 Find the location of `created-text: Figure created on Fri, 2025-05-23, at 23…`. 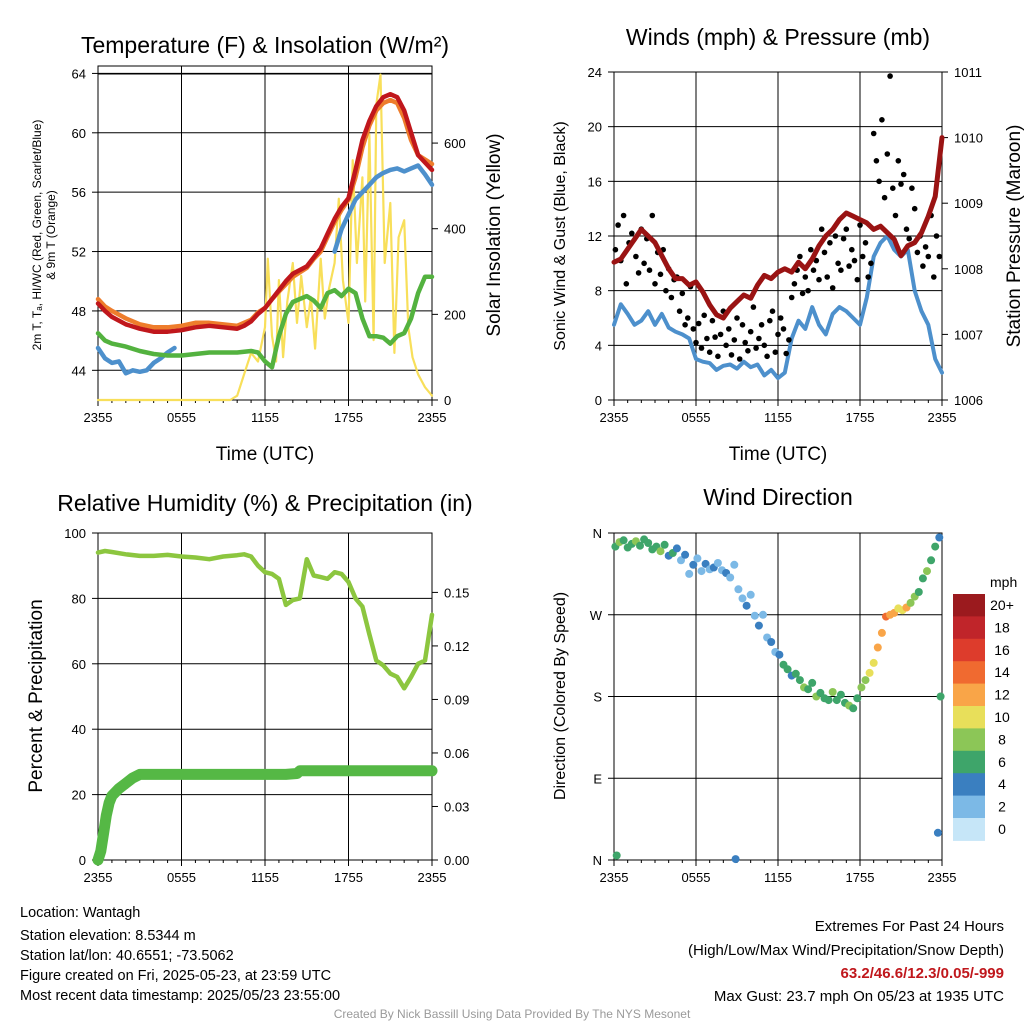

created-text: Figure created on Fri, 2025-05-23, at 23… is located at coordinates (176, 976).